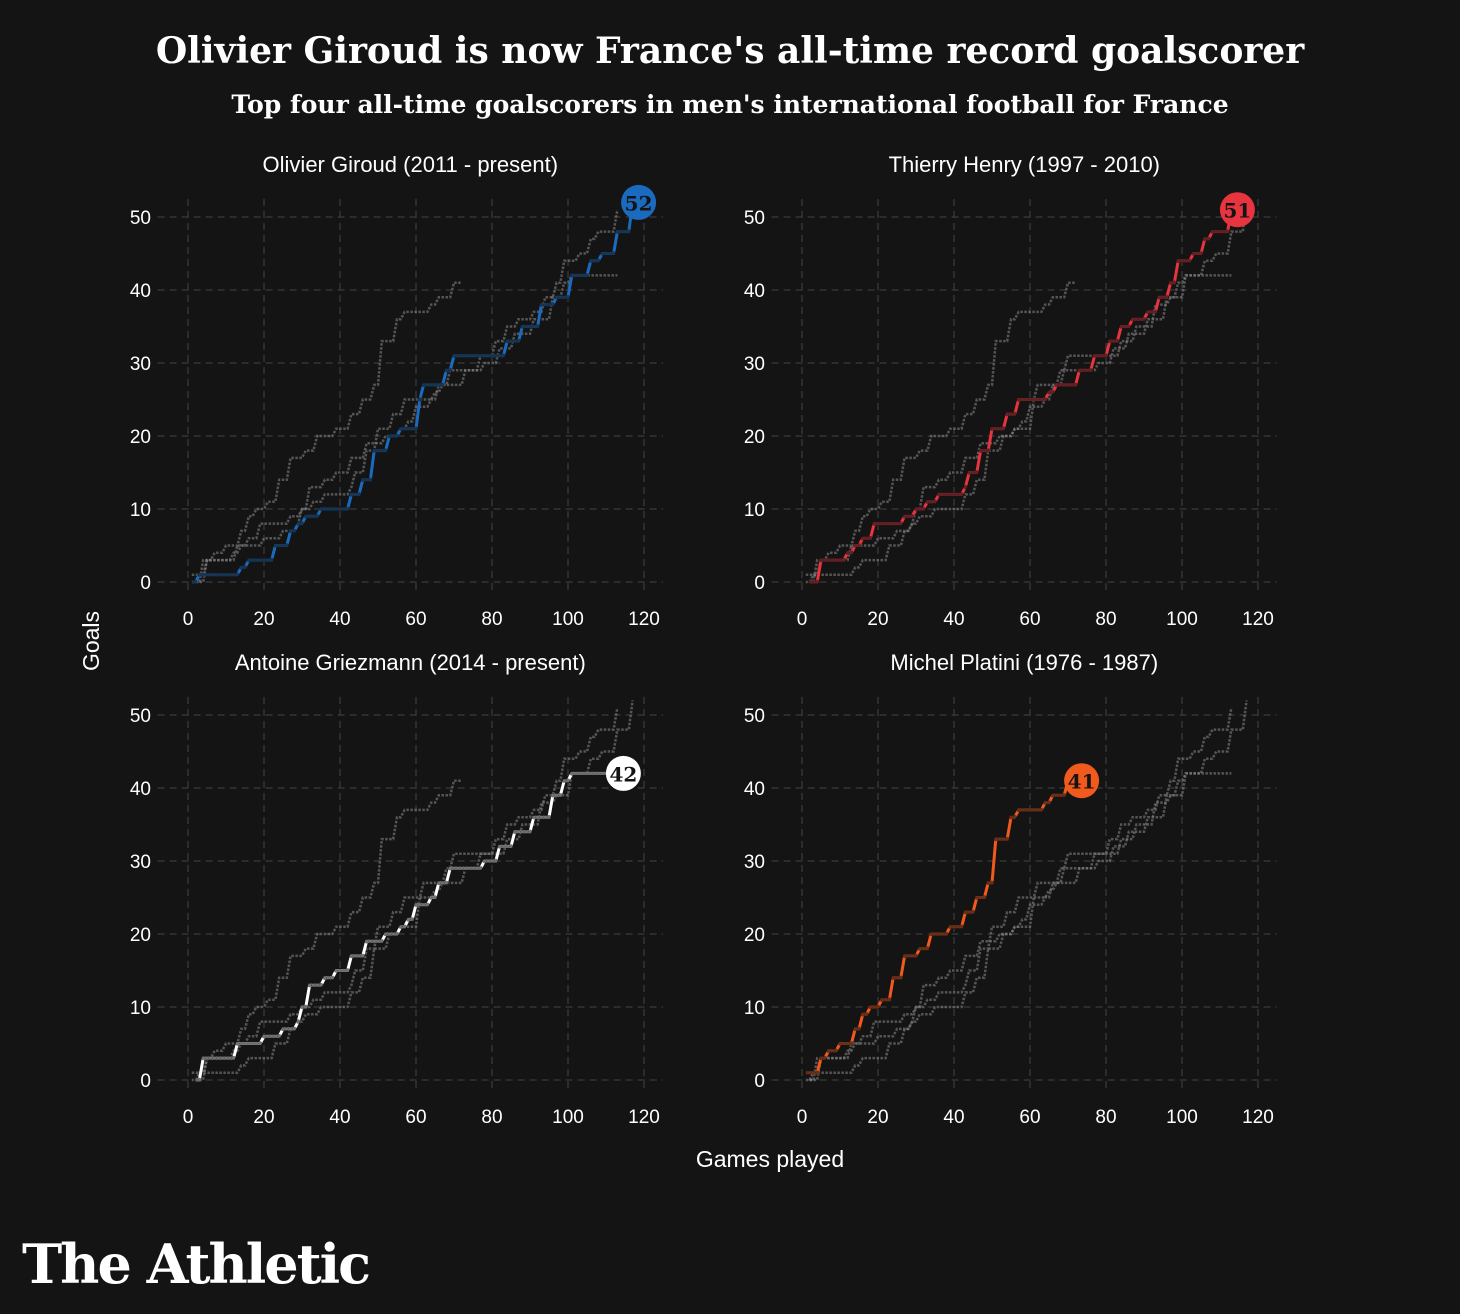  What do you see at coordinates (410, 662) in the screenshot?
I see `panel-title: Antoine Griezmann (2014 - present)` at bounding box center [410, 662].